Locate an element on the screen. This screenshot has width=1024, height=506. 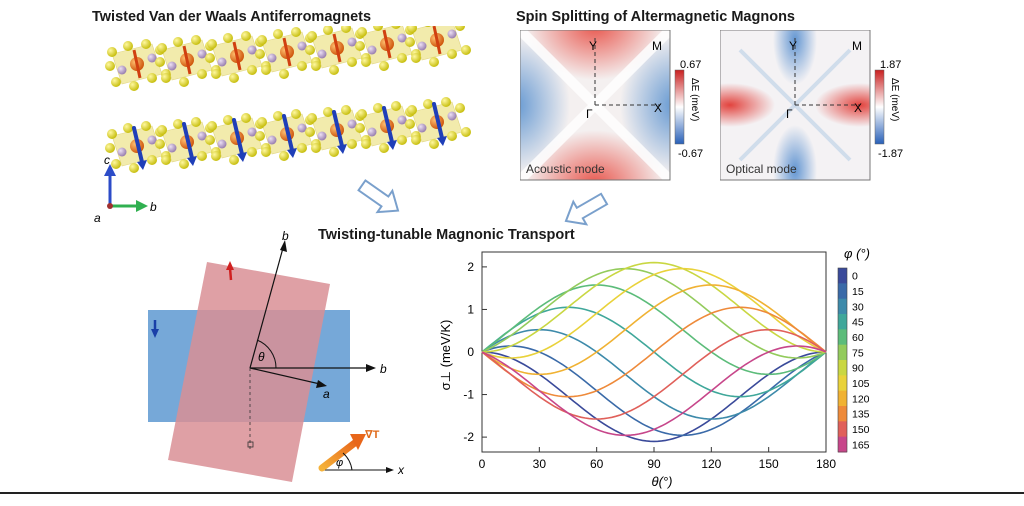
acoustic-cb-label: ΔE (meV) is located at coordinates (694, 99).